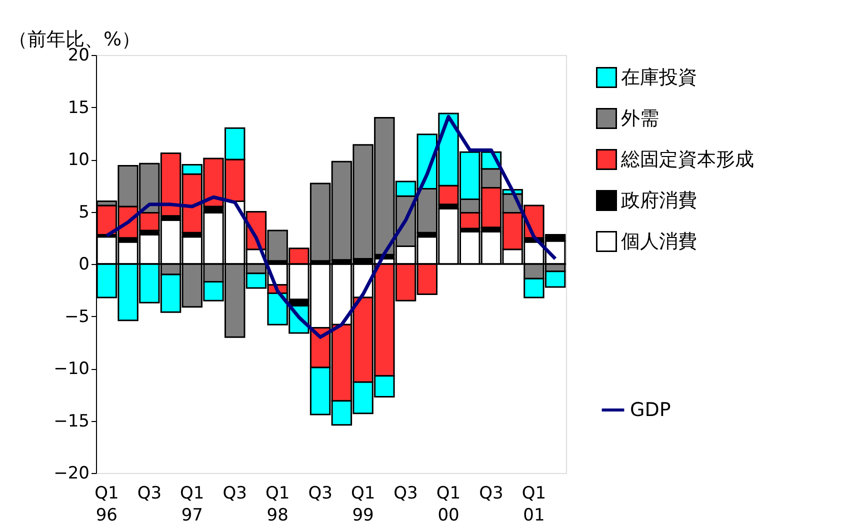 The image size is (842, 529). Describe the element at coordinates (650, 410) in the screenshot. I see `legend-label: GDP` at that location.